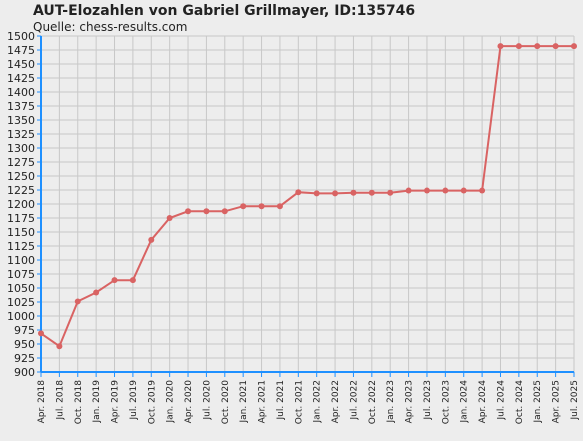  Describe the element at coordinates (263, 401) in the screenshot. I see `x-tick-label: Apr. 2021` at that location.